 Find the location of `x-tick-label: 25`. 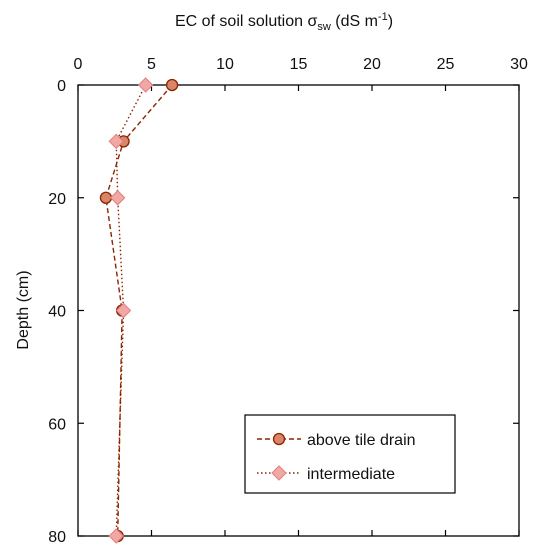

x-tick-label: 25 is located at coordinates (446, 64).